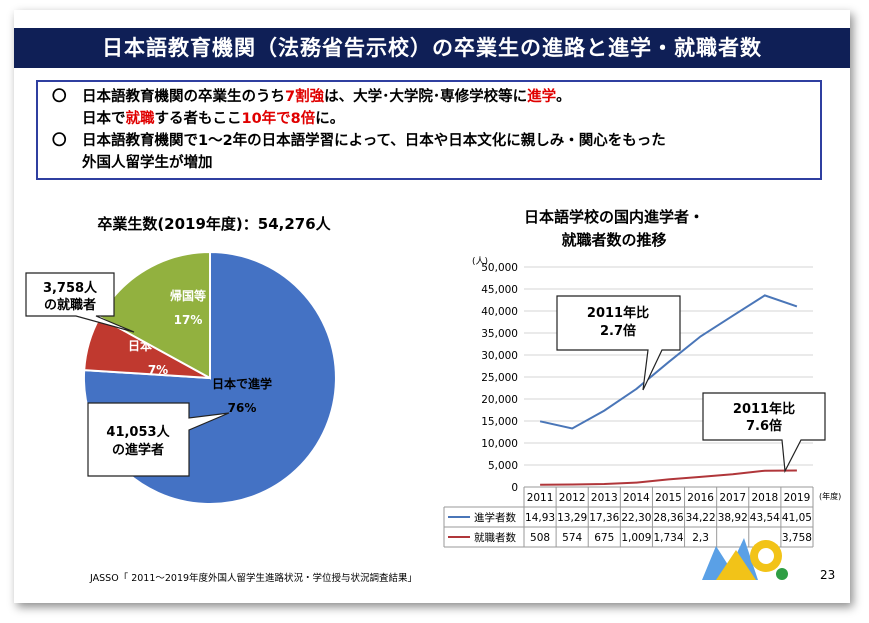 This screenshot has width=869, height=623. What do you see at coordinates (254, 578) in the screenshot?
I see `source-footer: JASSO「 2011～2019年度外国人留学生進路状況・学位授与状況調査結果」` at bounding box center [254, 578].